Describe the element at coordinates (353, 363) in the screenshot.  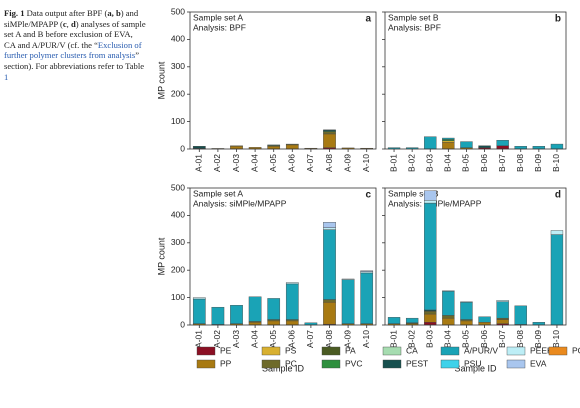
I see `legend-label: PVC` at that location.